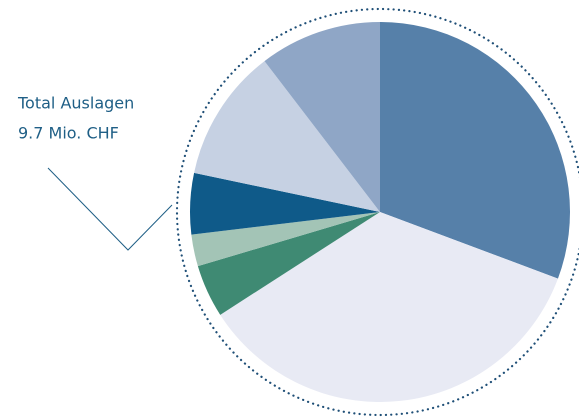 The image size is (579, 417). What do you see at coordinates (68, 133) in the screenshot?
I see `annotation-line: 9.7 Mio. CHF` at bounding box center [68, 133].